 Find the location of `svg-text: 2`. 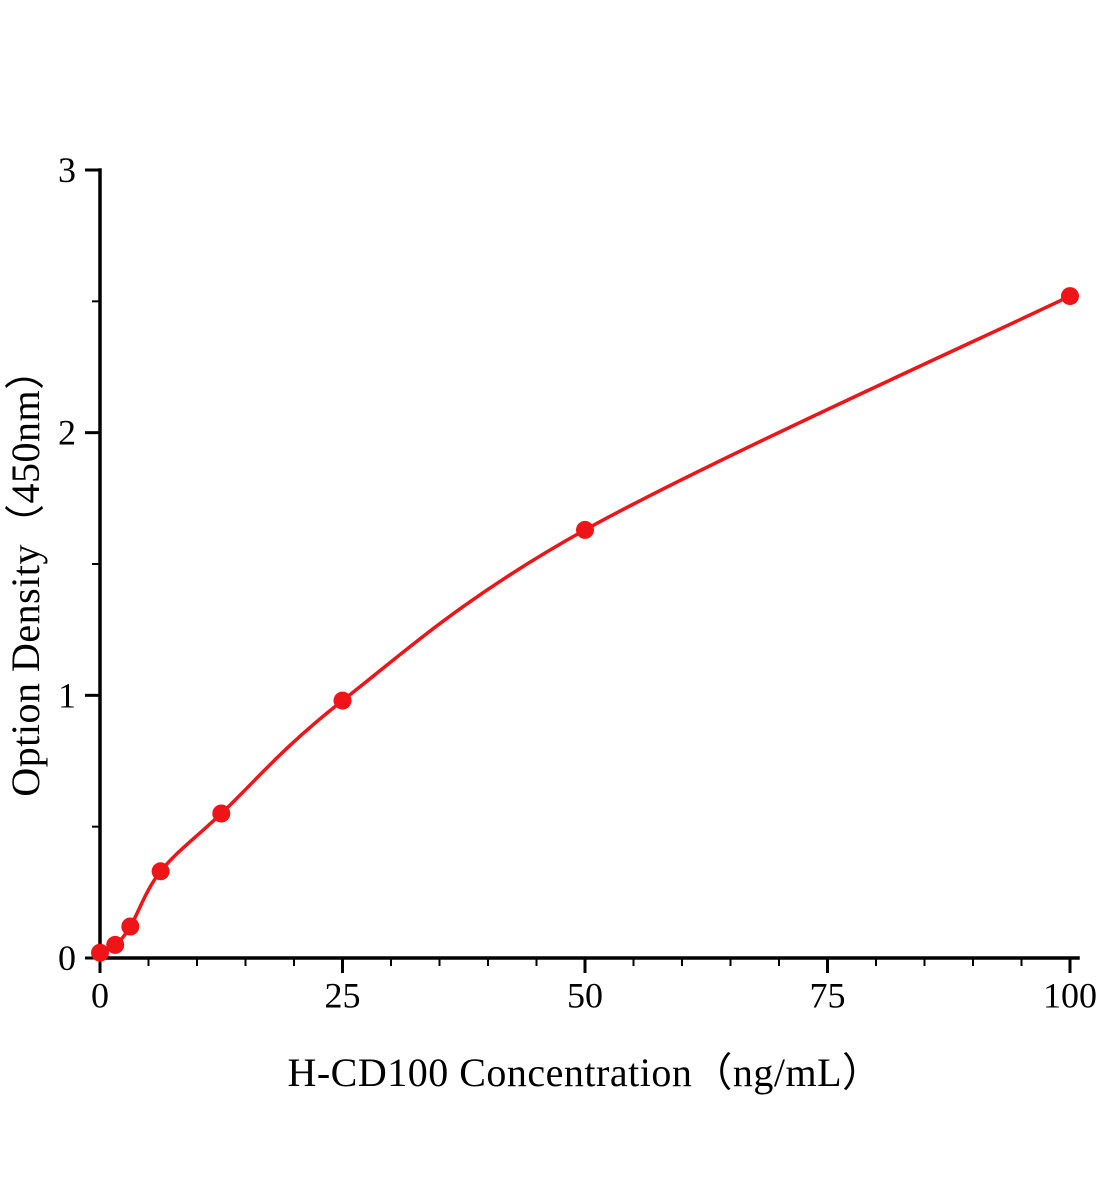

svg-text: 2 is located at coordinates (67, 433).